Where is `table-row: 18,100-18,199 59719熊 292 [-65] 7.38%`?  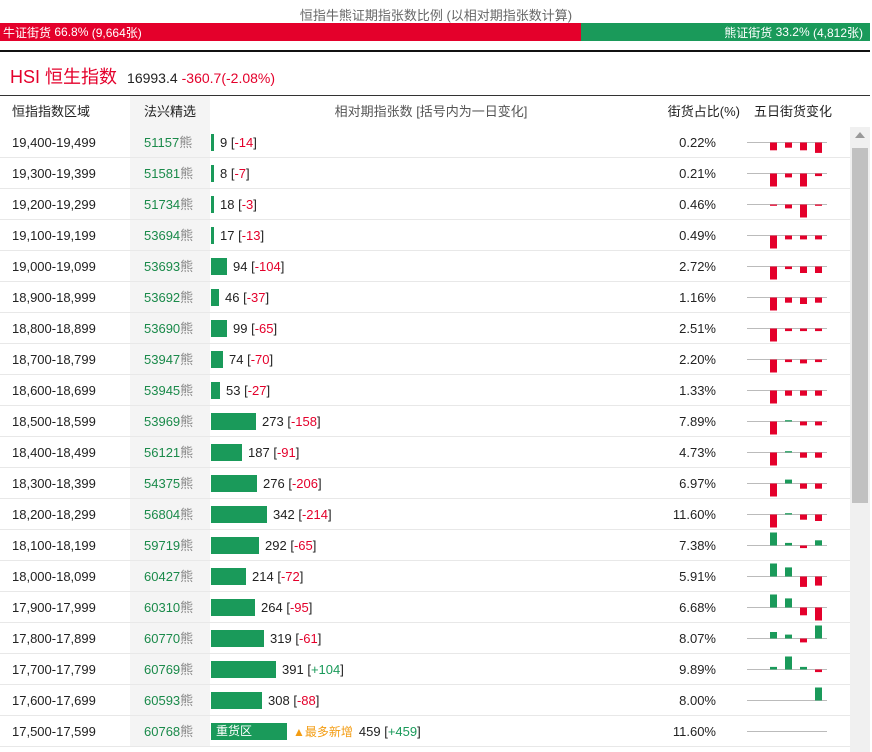 table-row: 18,100-18,199 59719熊 292 [-65] 7.38% is located at coordinates (425, 545).